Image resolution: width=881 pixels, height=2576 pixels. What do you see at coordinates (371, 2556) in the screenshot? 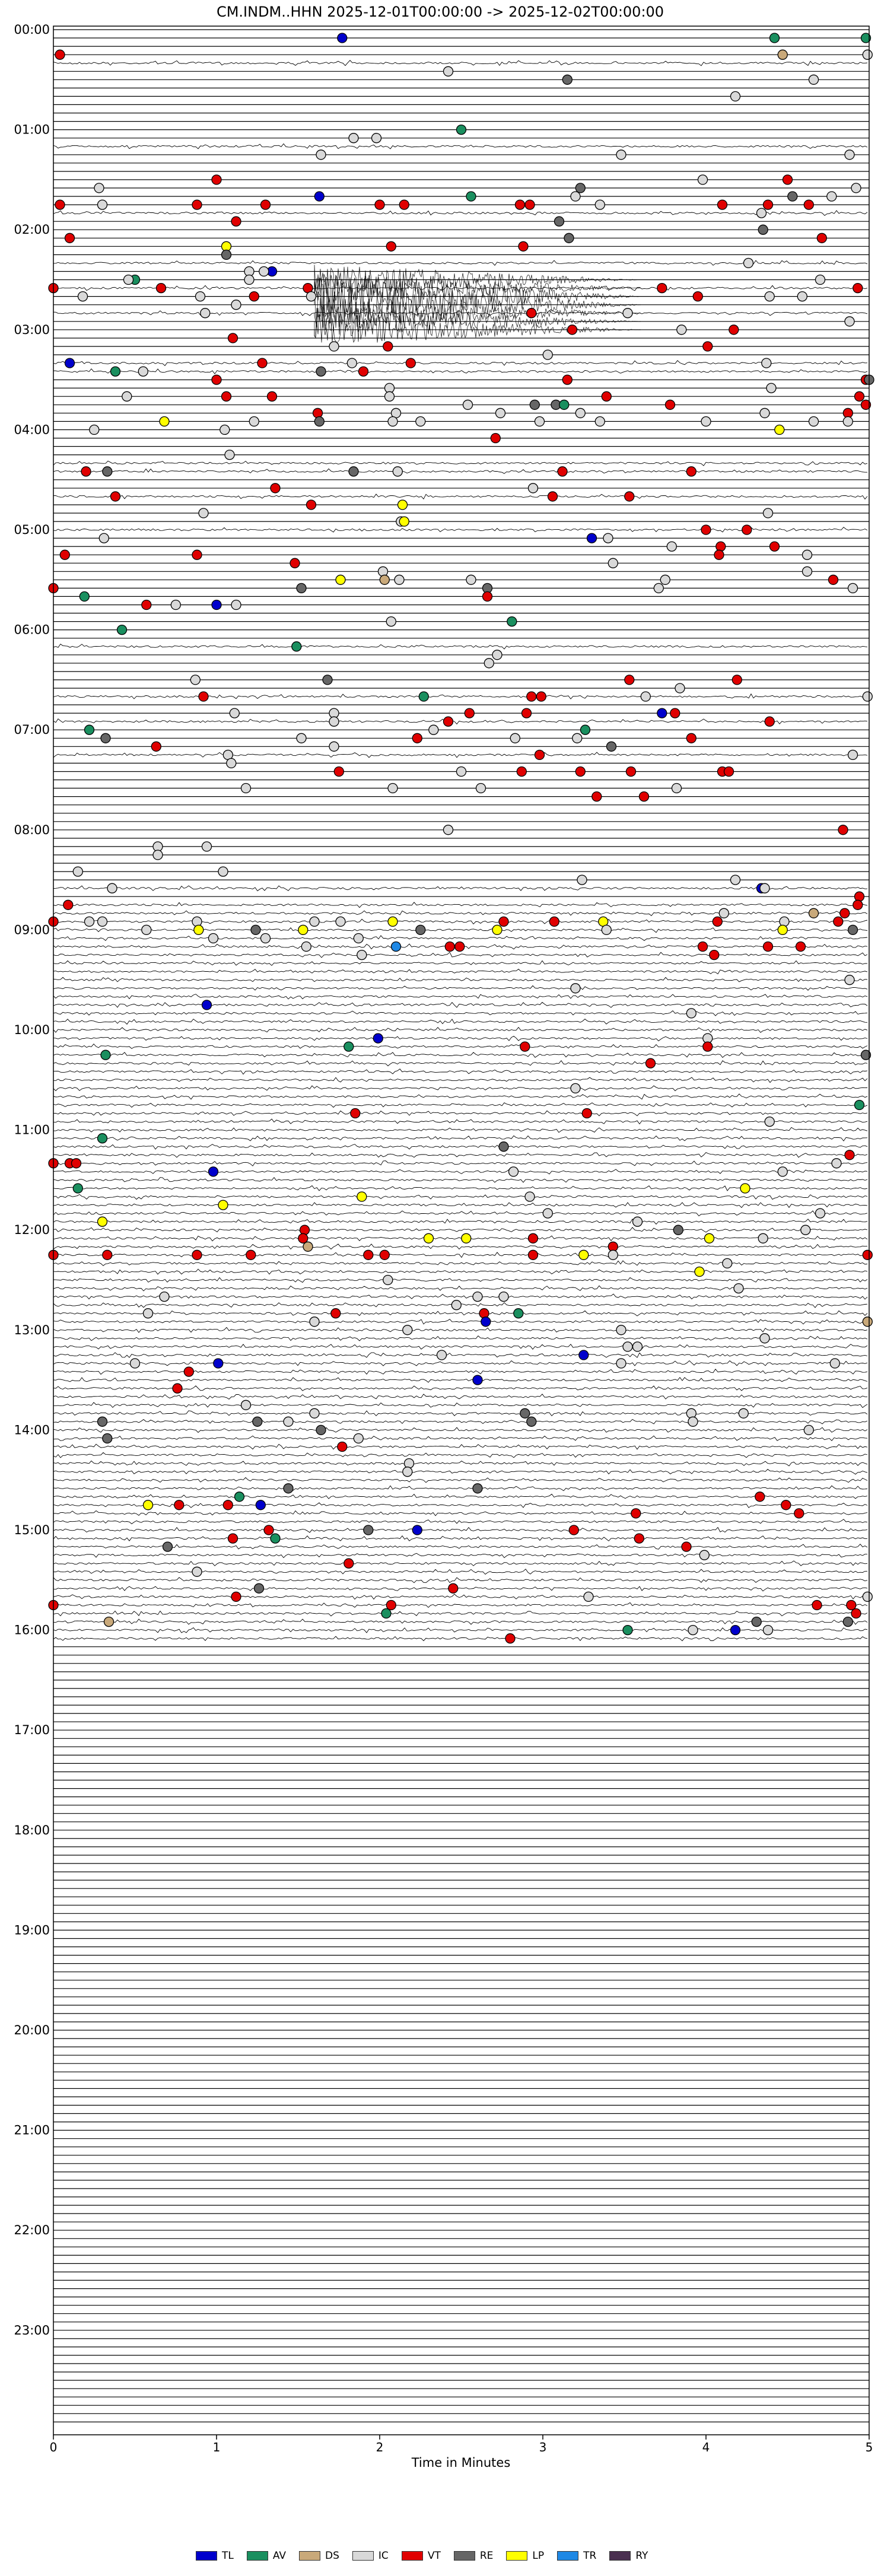
I see `legend-item-ic: IC` at bounding box center [371, 2556].